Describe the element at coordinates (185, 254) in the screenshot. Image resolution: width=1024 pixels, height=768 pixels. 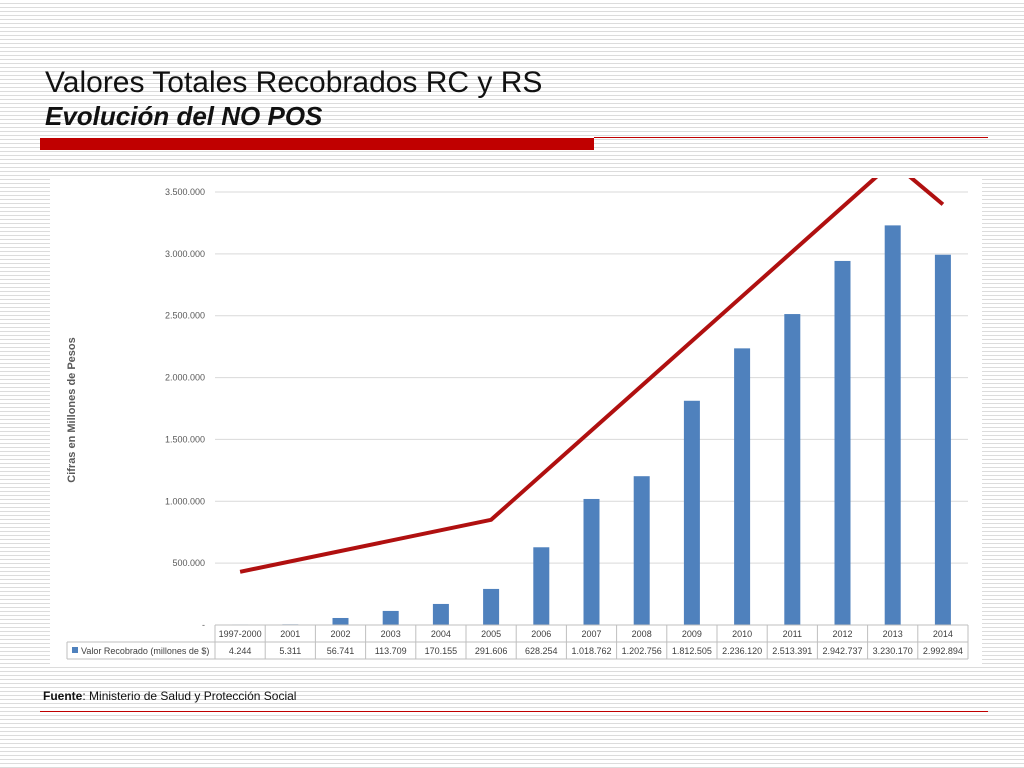
I see `y-tick-label: 3.000.000` at that location.